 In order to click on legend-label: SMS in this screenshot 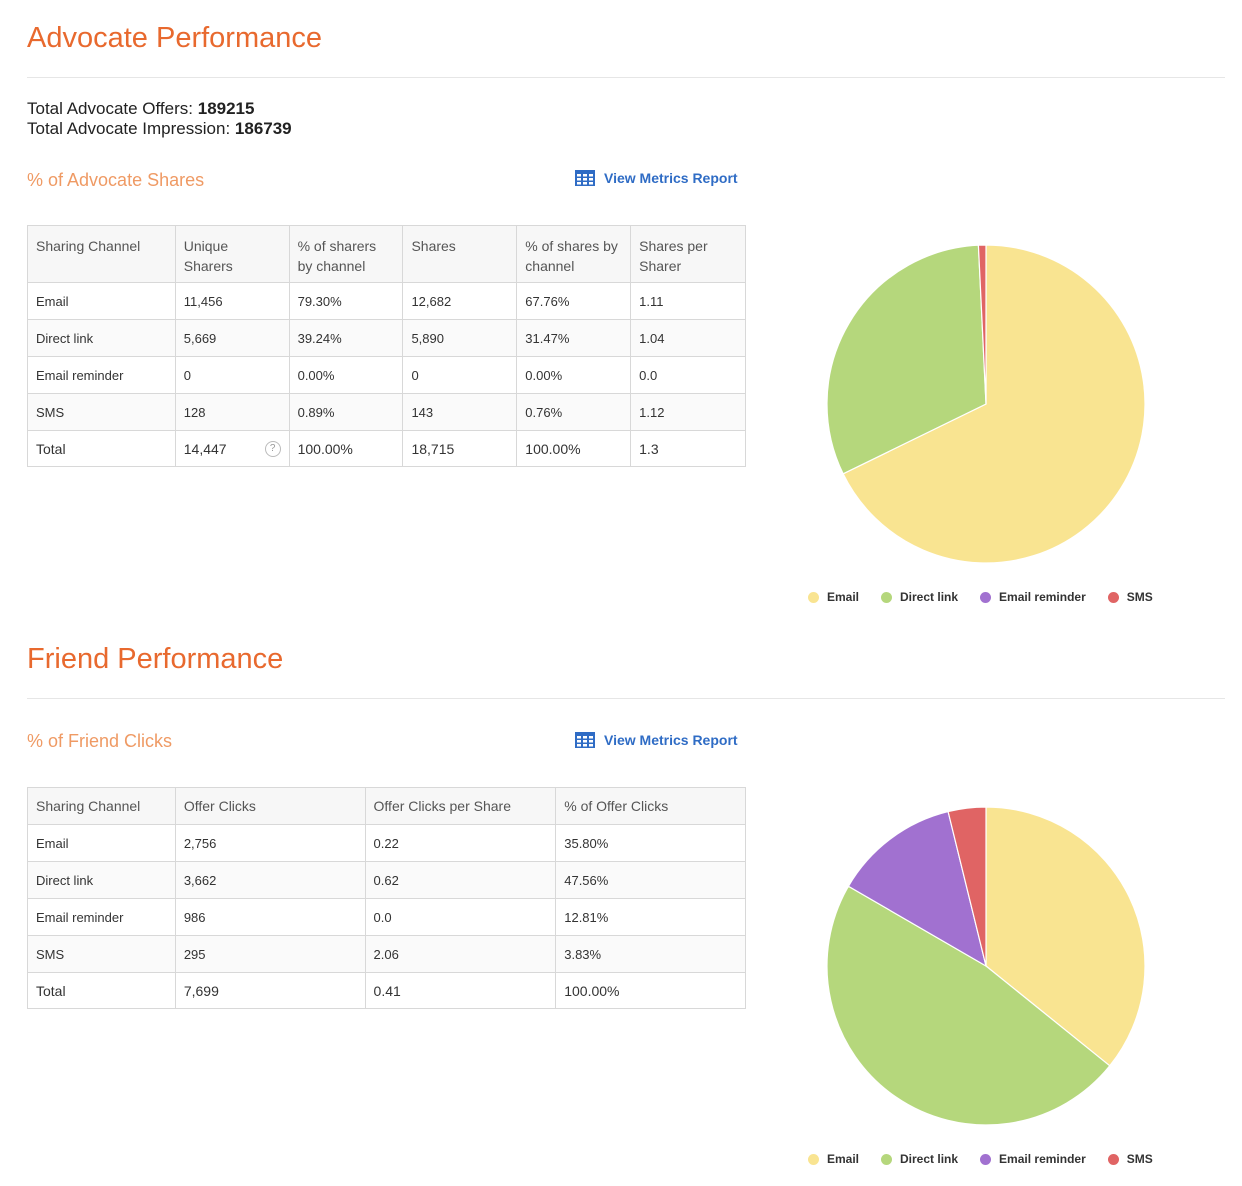, I will do `click(1139, 1159)`.